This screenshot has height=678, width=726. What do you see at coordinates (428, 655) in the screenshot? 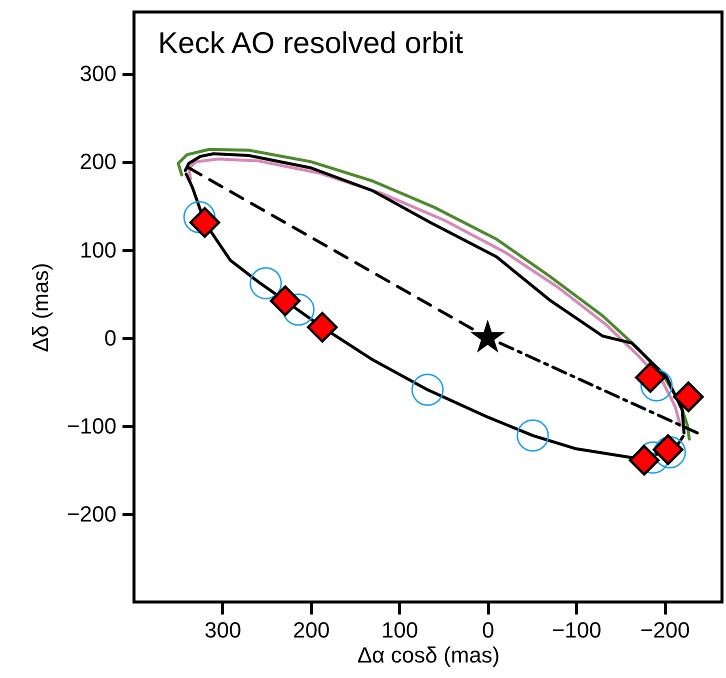
I see `x-axis-title: Δα cosδ (mas)` at bounding box center [428, 655].